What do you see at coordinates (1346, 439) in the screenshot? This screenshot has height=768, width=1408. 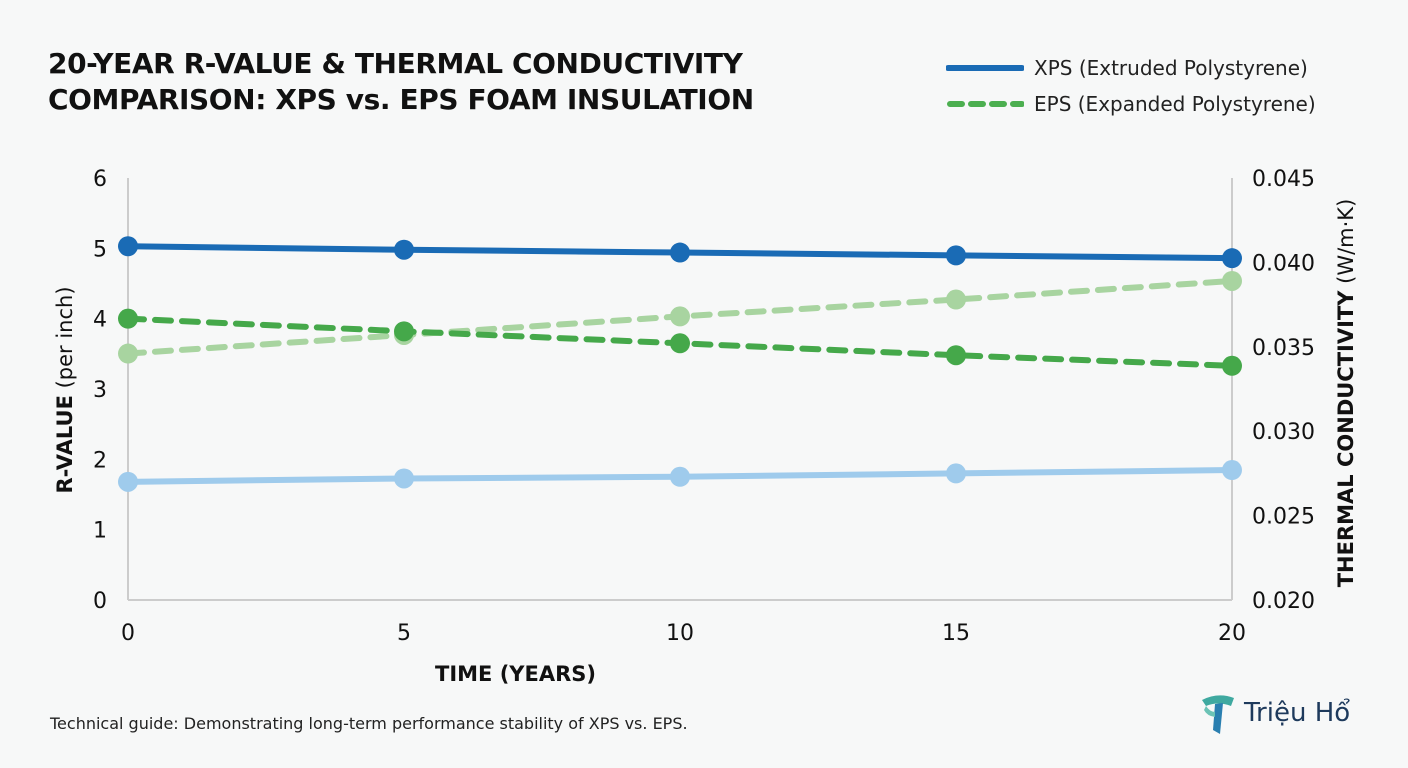 I see `y2-axis-title-main: THERMAL CONDUCTIVITY` at bounding box center [1346, 439].